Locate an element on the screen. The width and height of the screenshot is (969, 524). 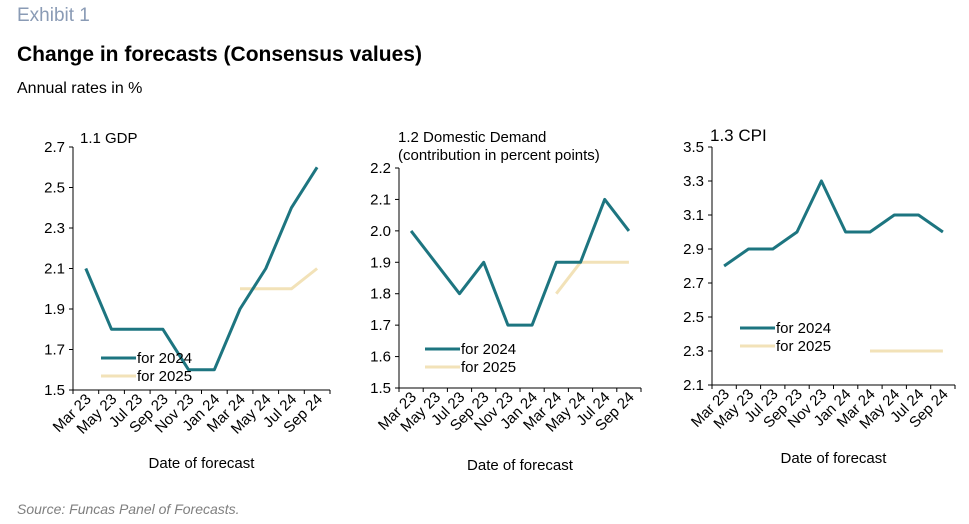
chart-title: 1.2 Domestic Demand is located at coordinates (472, 137).